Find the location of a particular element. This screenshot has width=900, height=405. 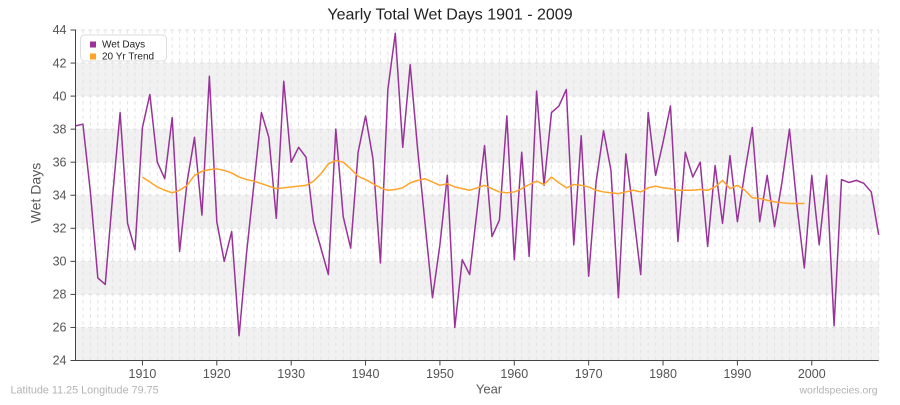

svg-text: 1910 is located at coordinates (143, 374).